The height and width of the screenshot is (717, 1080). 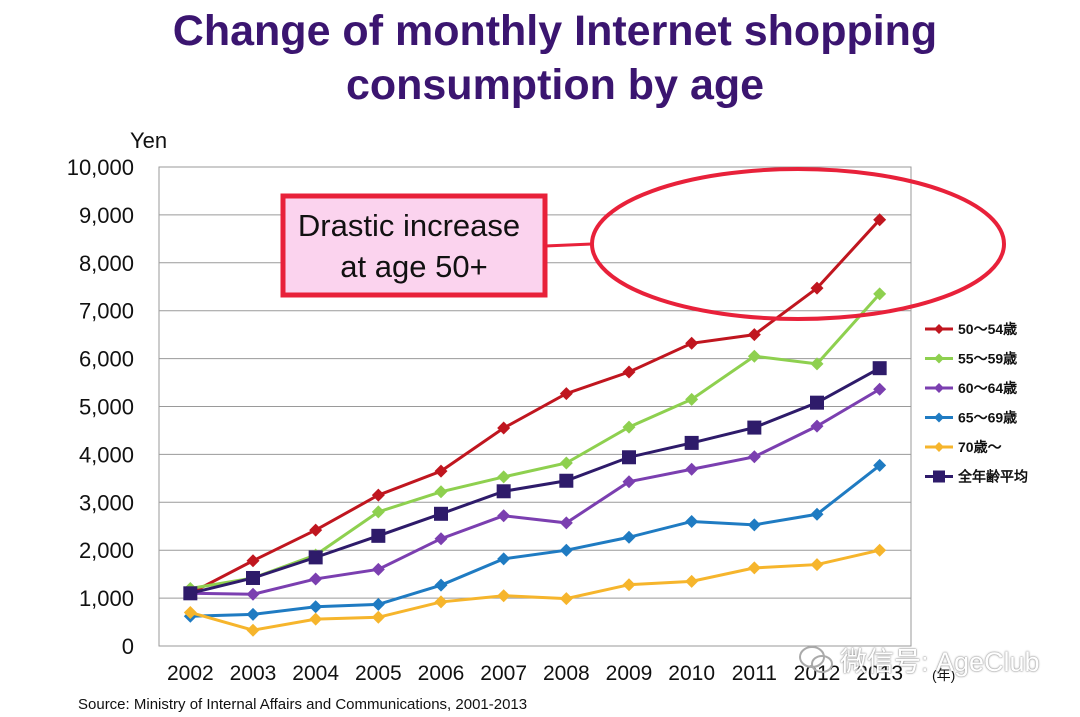 What do you see at coordinates (980, 447) in the screenshot?
I see `legend-label: 70歳～` at bounding box center [980, 447].